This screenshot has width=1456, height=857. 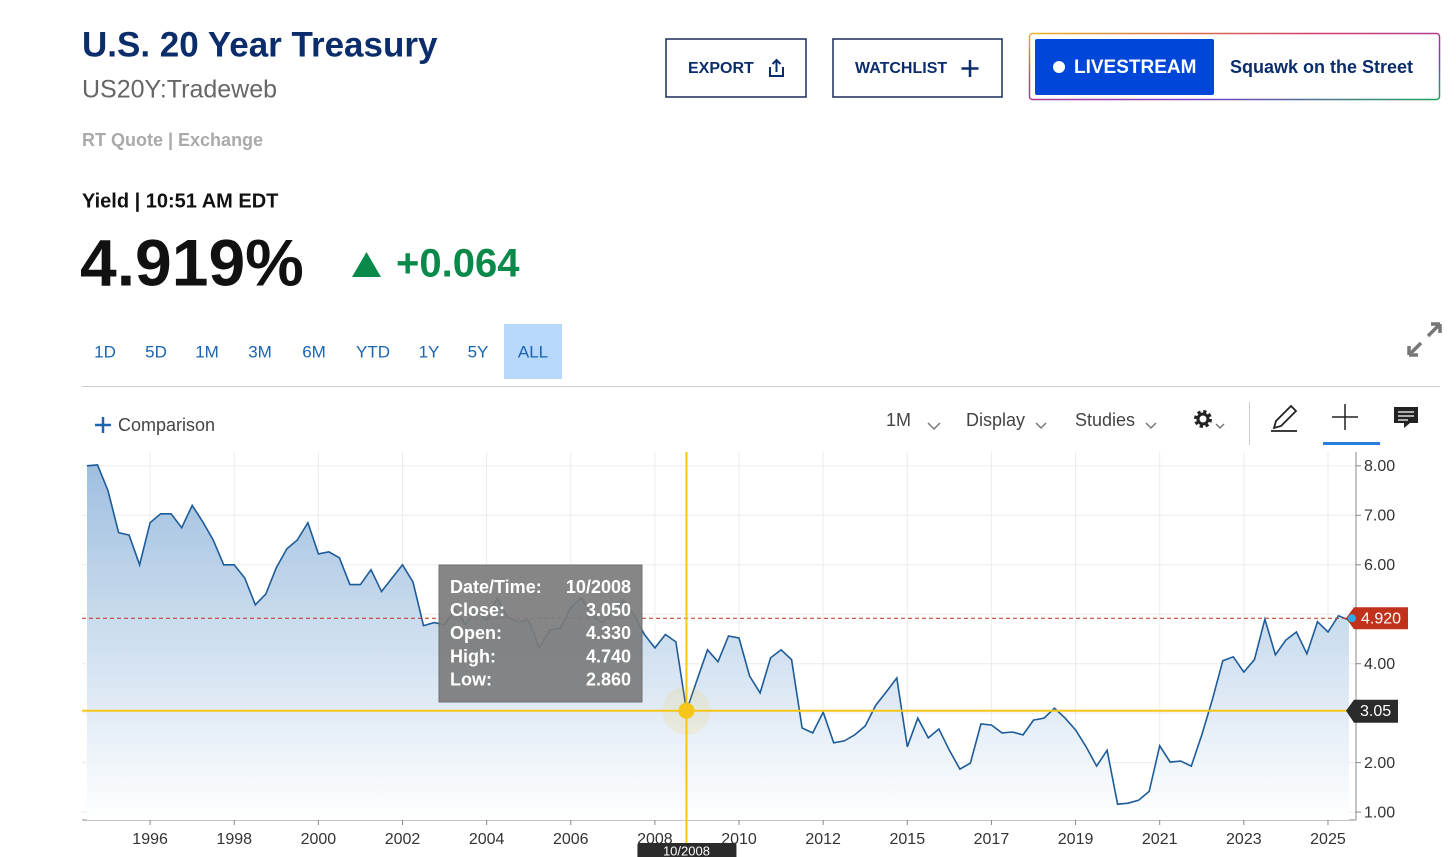 What do you see at coordinates (1352, 618) in the screenshot?
I see `last-value-dot` at bounding box center [1352, 618].